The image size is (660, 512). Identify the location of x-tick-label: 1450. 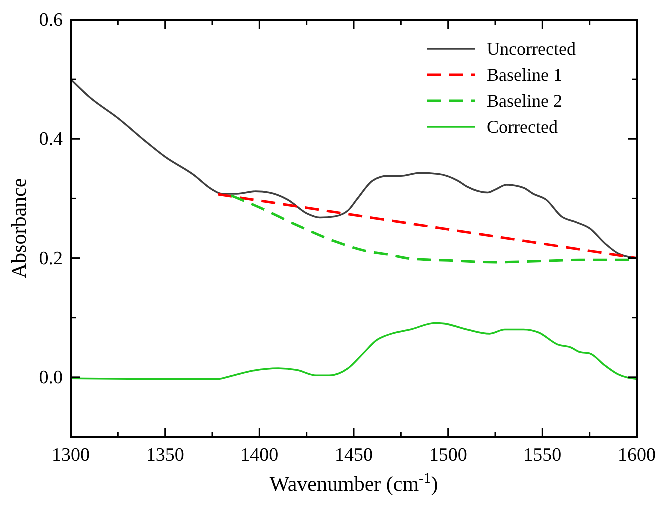
(354, 455).